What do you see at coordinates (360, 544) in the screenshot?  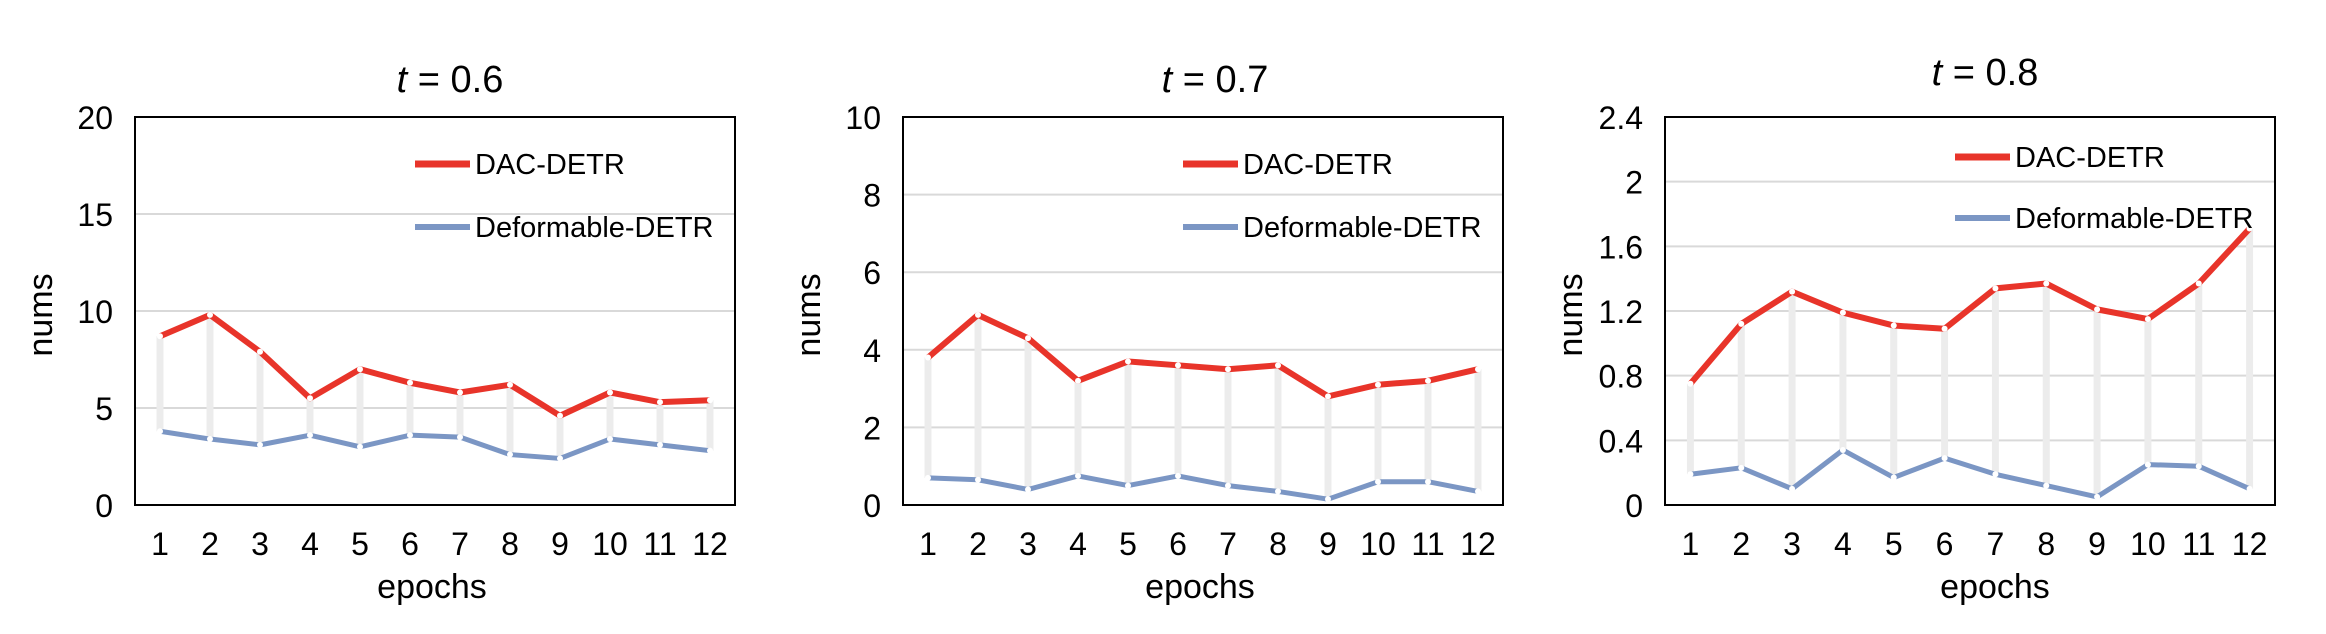 I see `x-tick-label-0-4: 5` at bounding box center [360, 544].